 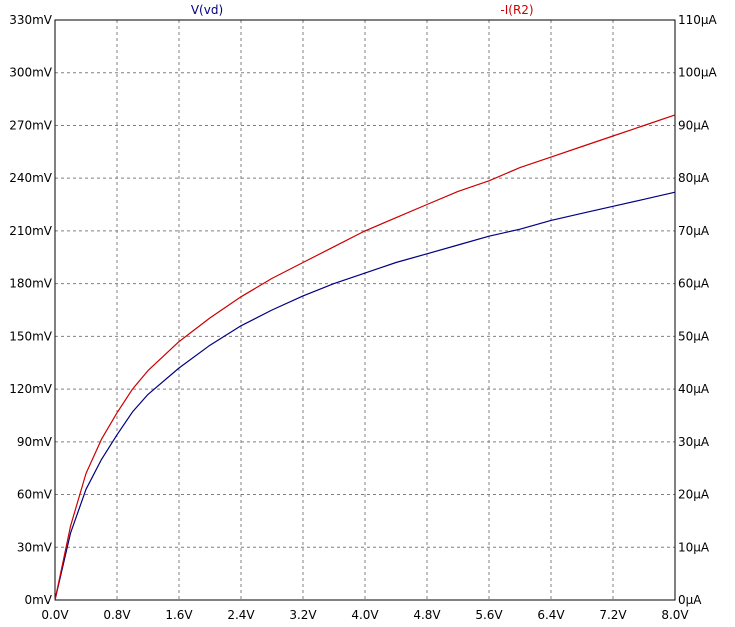 What do you see at coordinates (31, 231) in the screenshot?
I see `y-left-tick-label: 210mV` at bounding box center [31, 231].